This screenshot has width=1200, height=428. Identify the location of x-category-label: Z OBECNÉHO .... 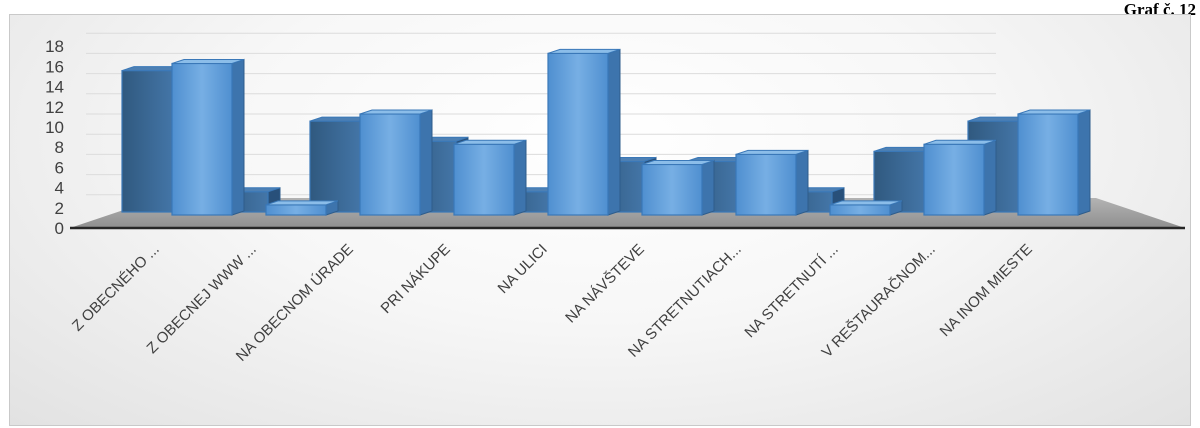
(116, 288).